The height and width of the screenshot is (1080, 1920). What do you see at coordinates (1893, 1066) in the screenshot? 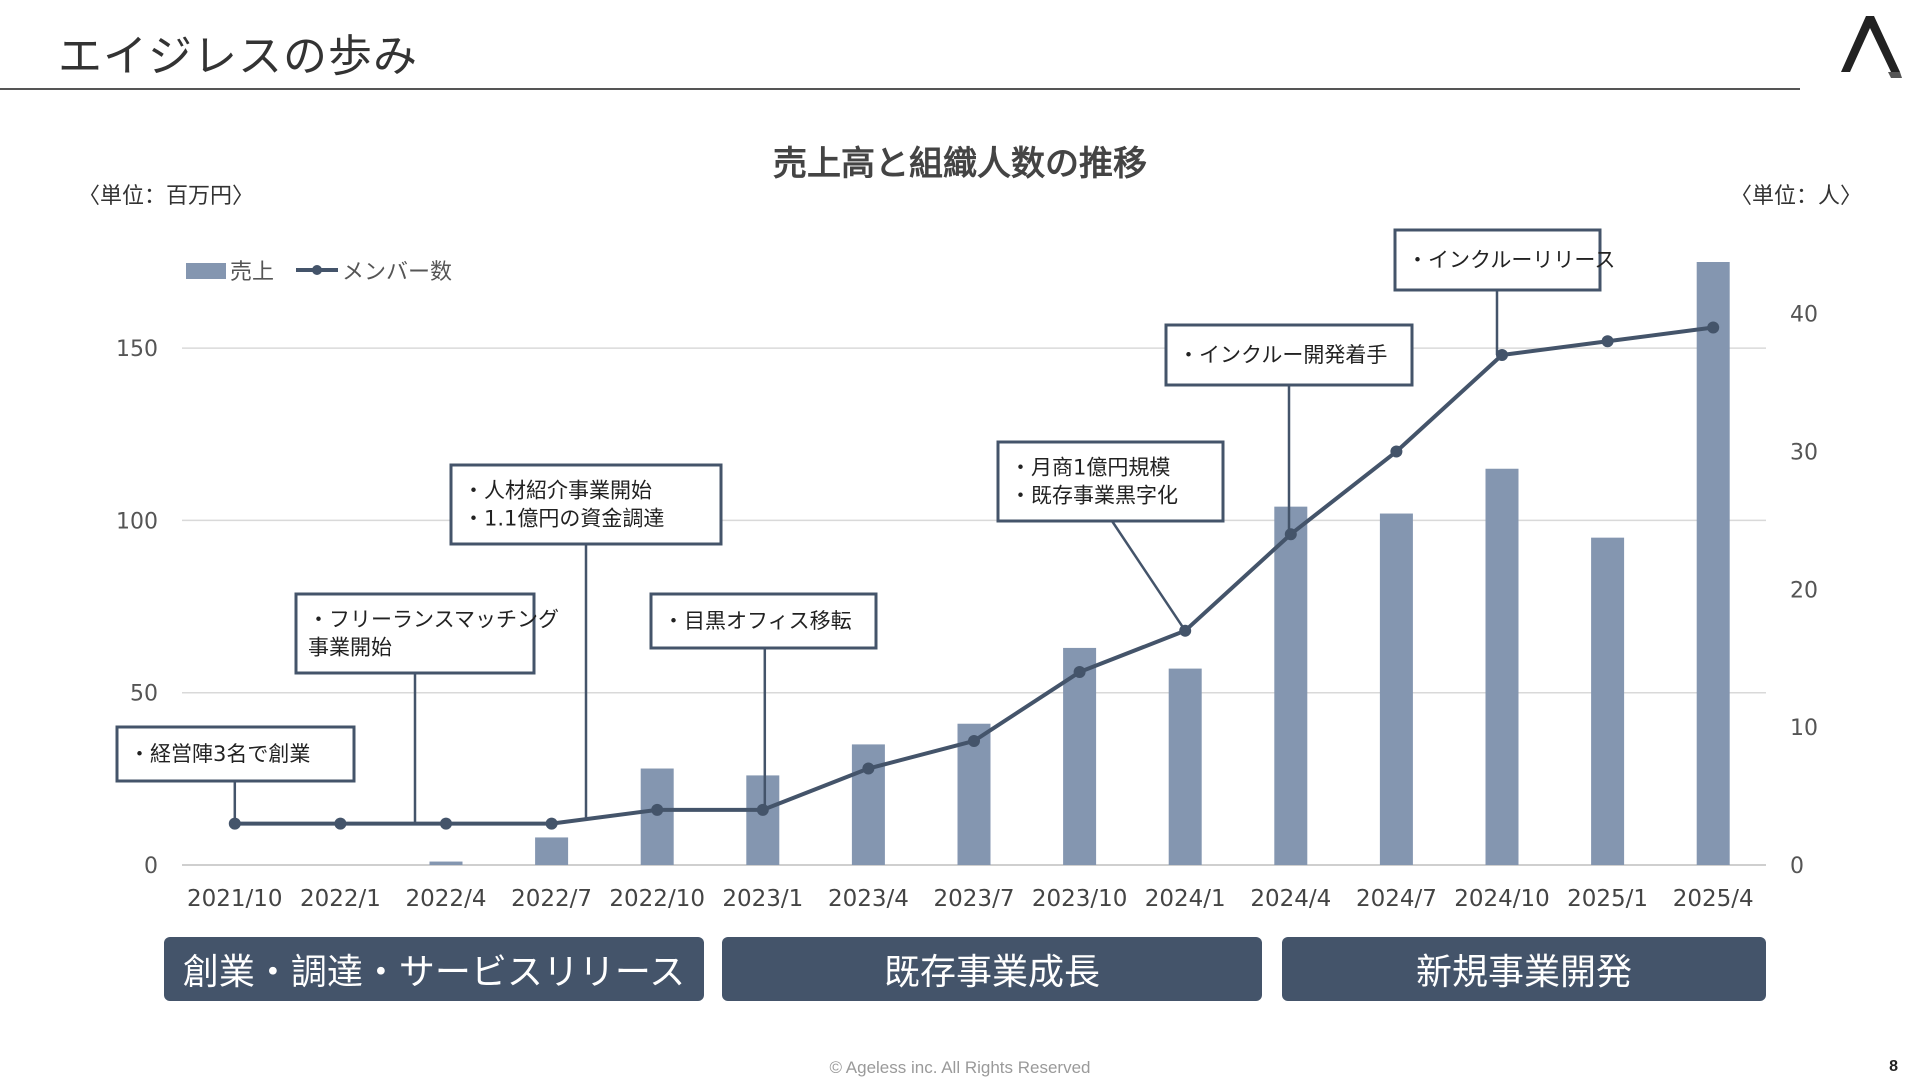
I see `page-number: 8` at bounding box center [1893, 1066].